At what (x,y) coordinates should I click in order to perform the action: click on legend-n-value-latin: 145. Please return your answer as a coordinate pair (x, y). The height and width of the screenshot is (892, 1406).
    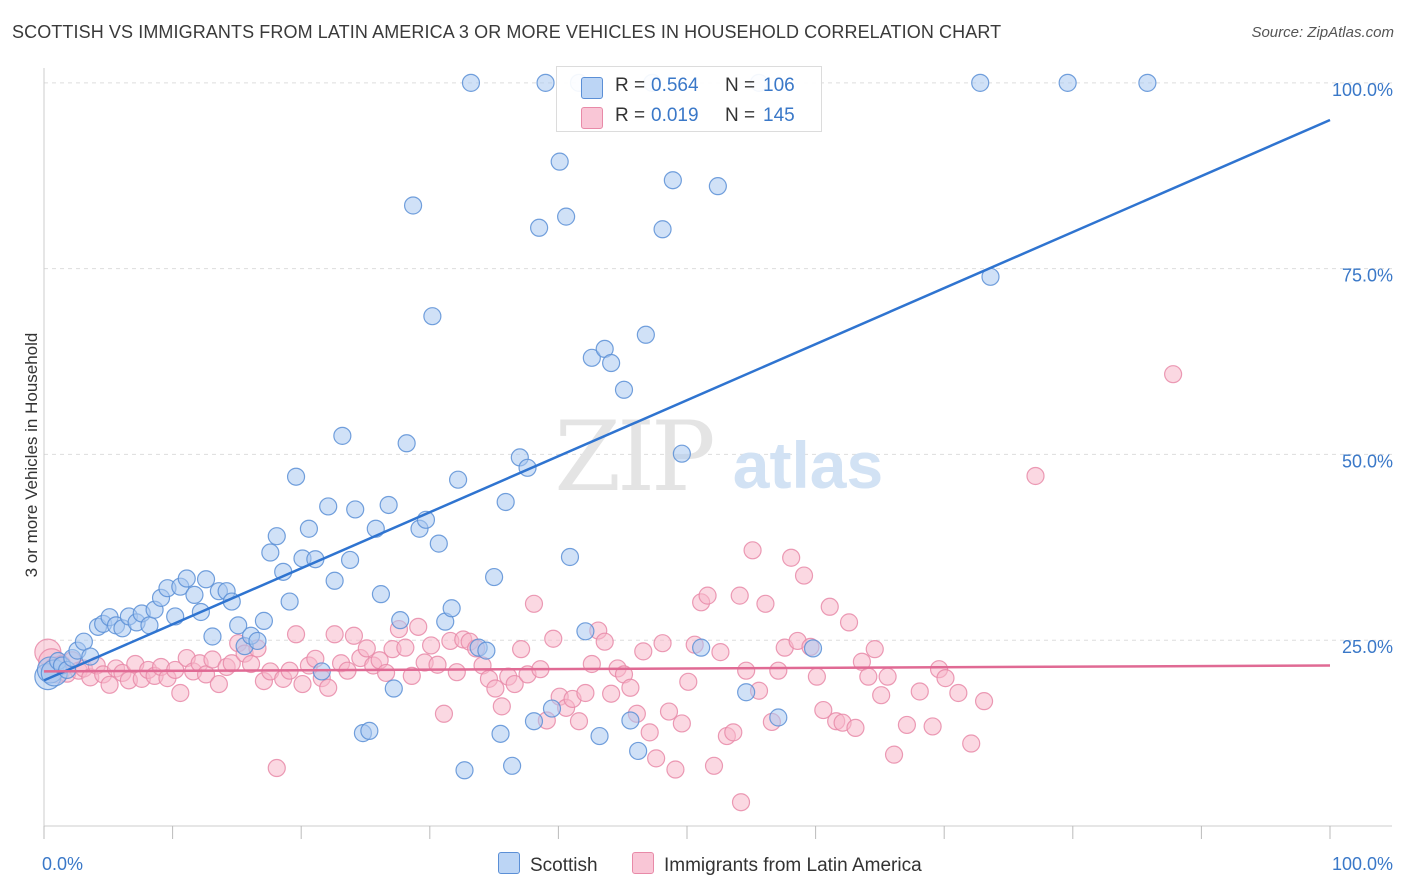
    Looking at the image, I should click on (779, 115).